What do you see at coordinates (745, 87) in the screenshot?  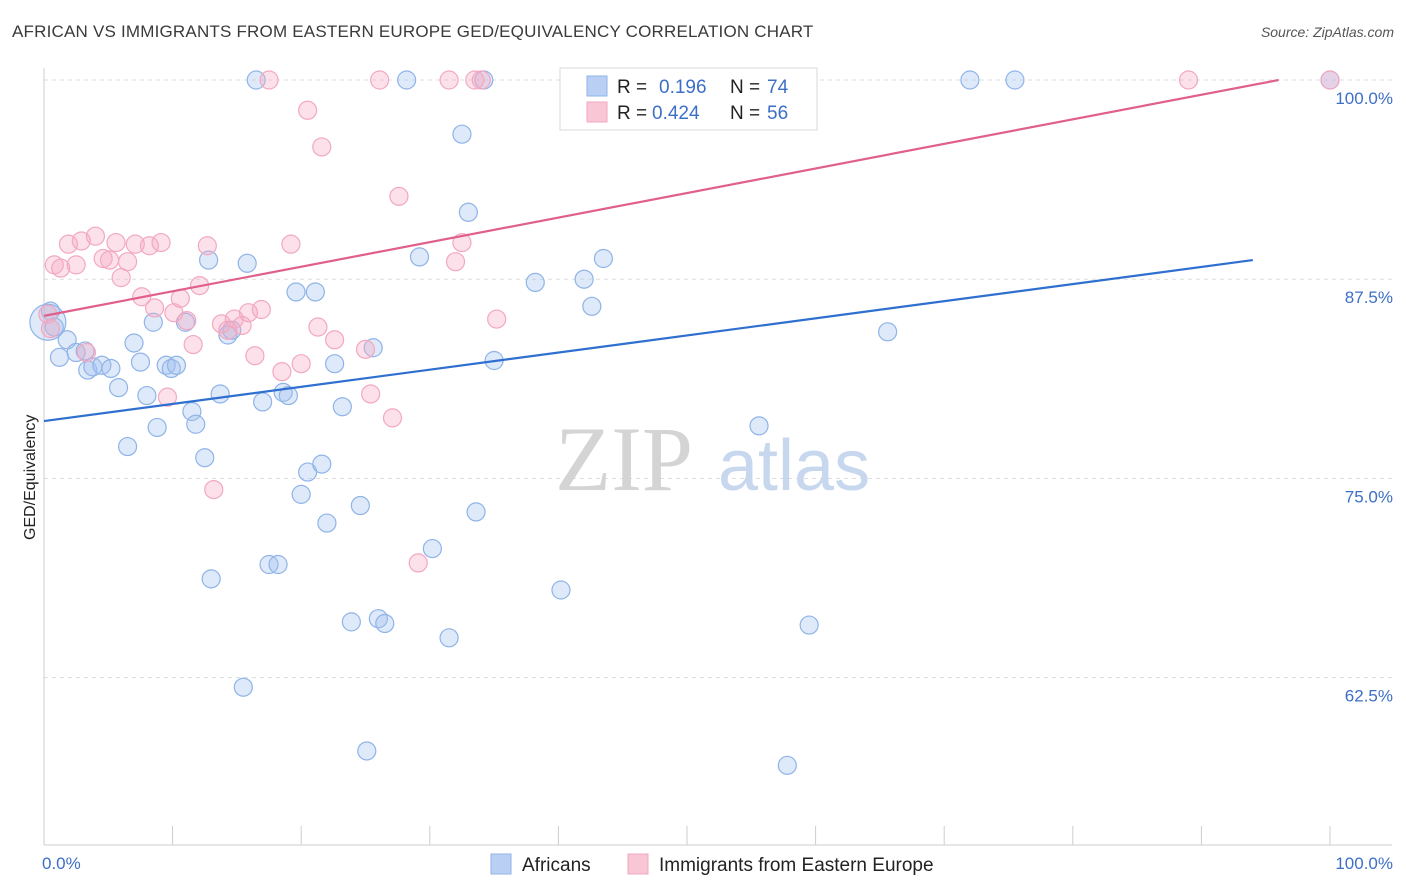 I see `legend-n-label-africans: N =` at bounding box center [745, 87].